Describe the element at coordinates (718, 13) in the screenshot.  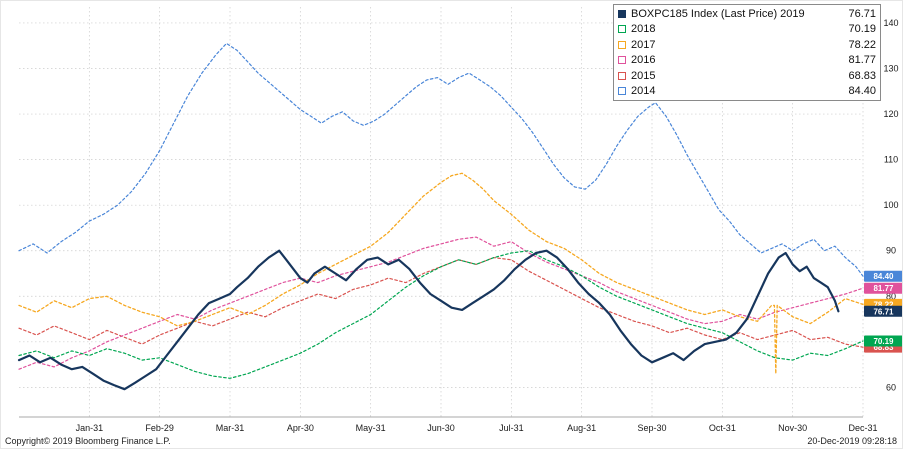
I see `legend-label-2019: BOXPC185 Index (Last Price) 2019` at that location.